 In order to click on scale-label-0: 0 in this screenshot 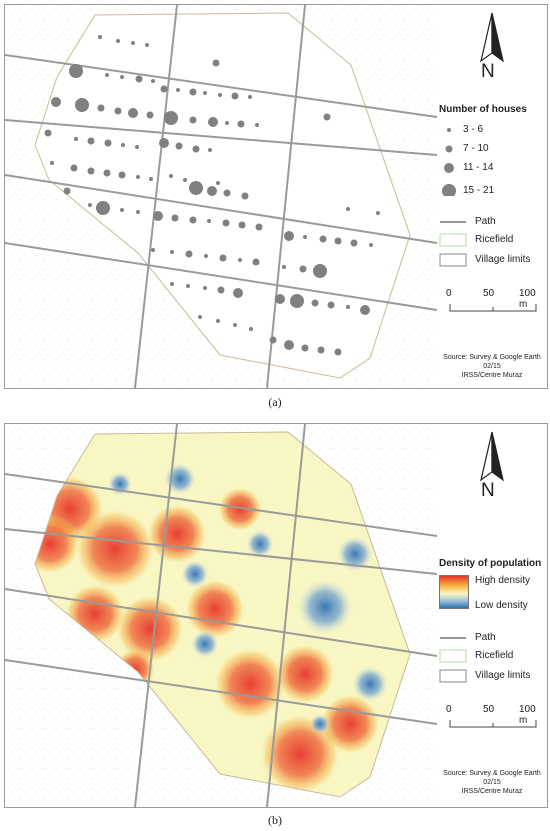, I will do `click(449, 293)`.